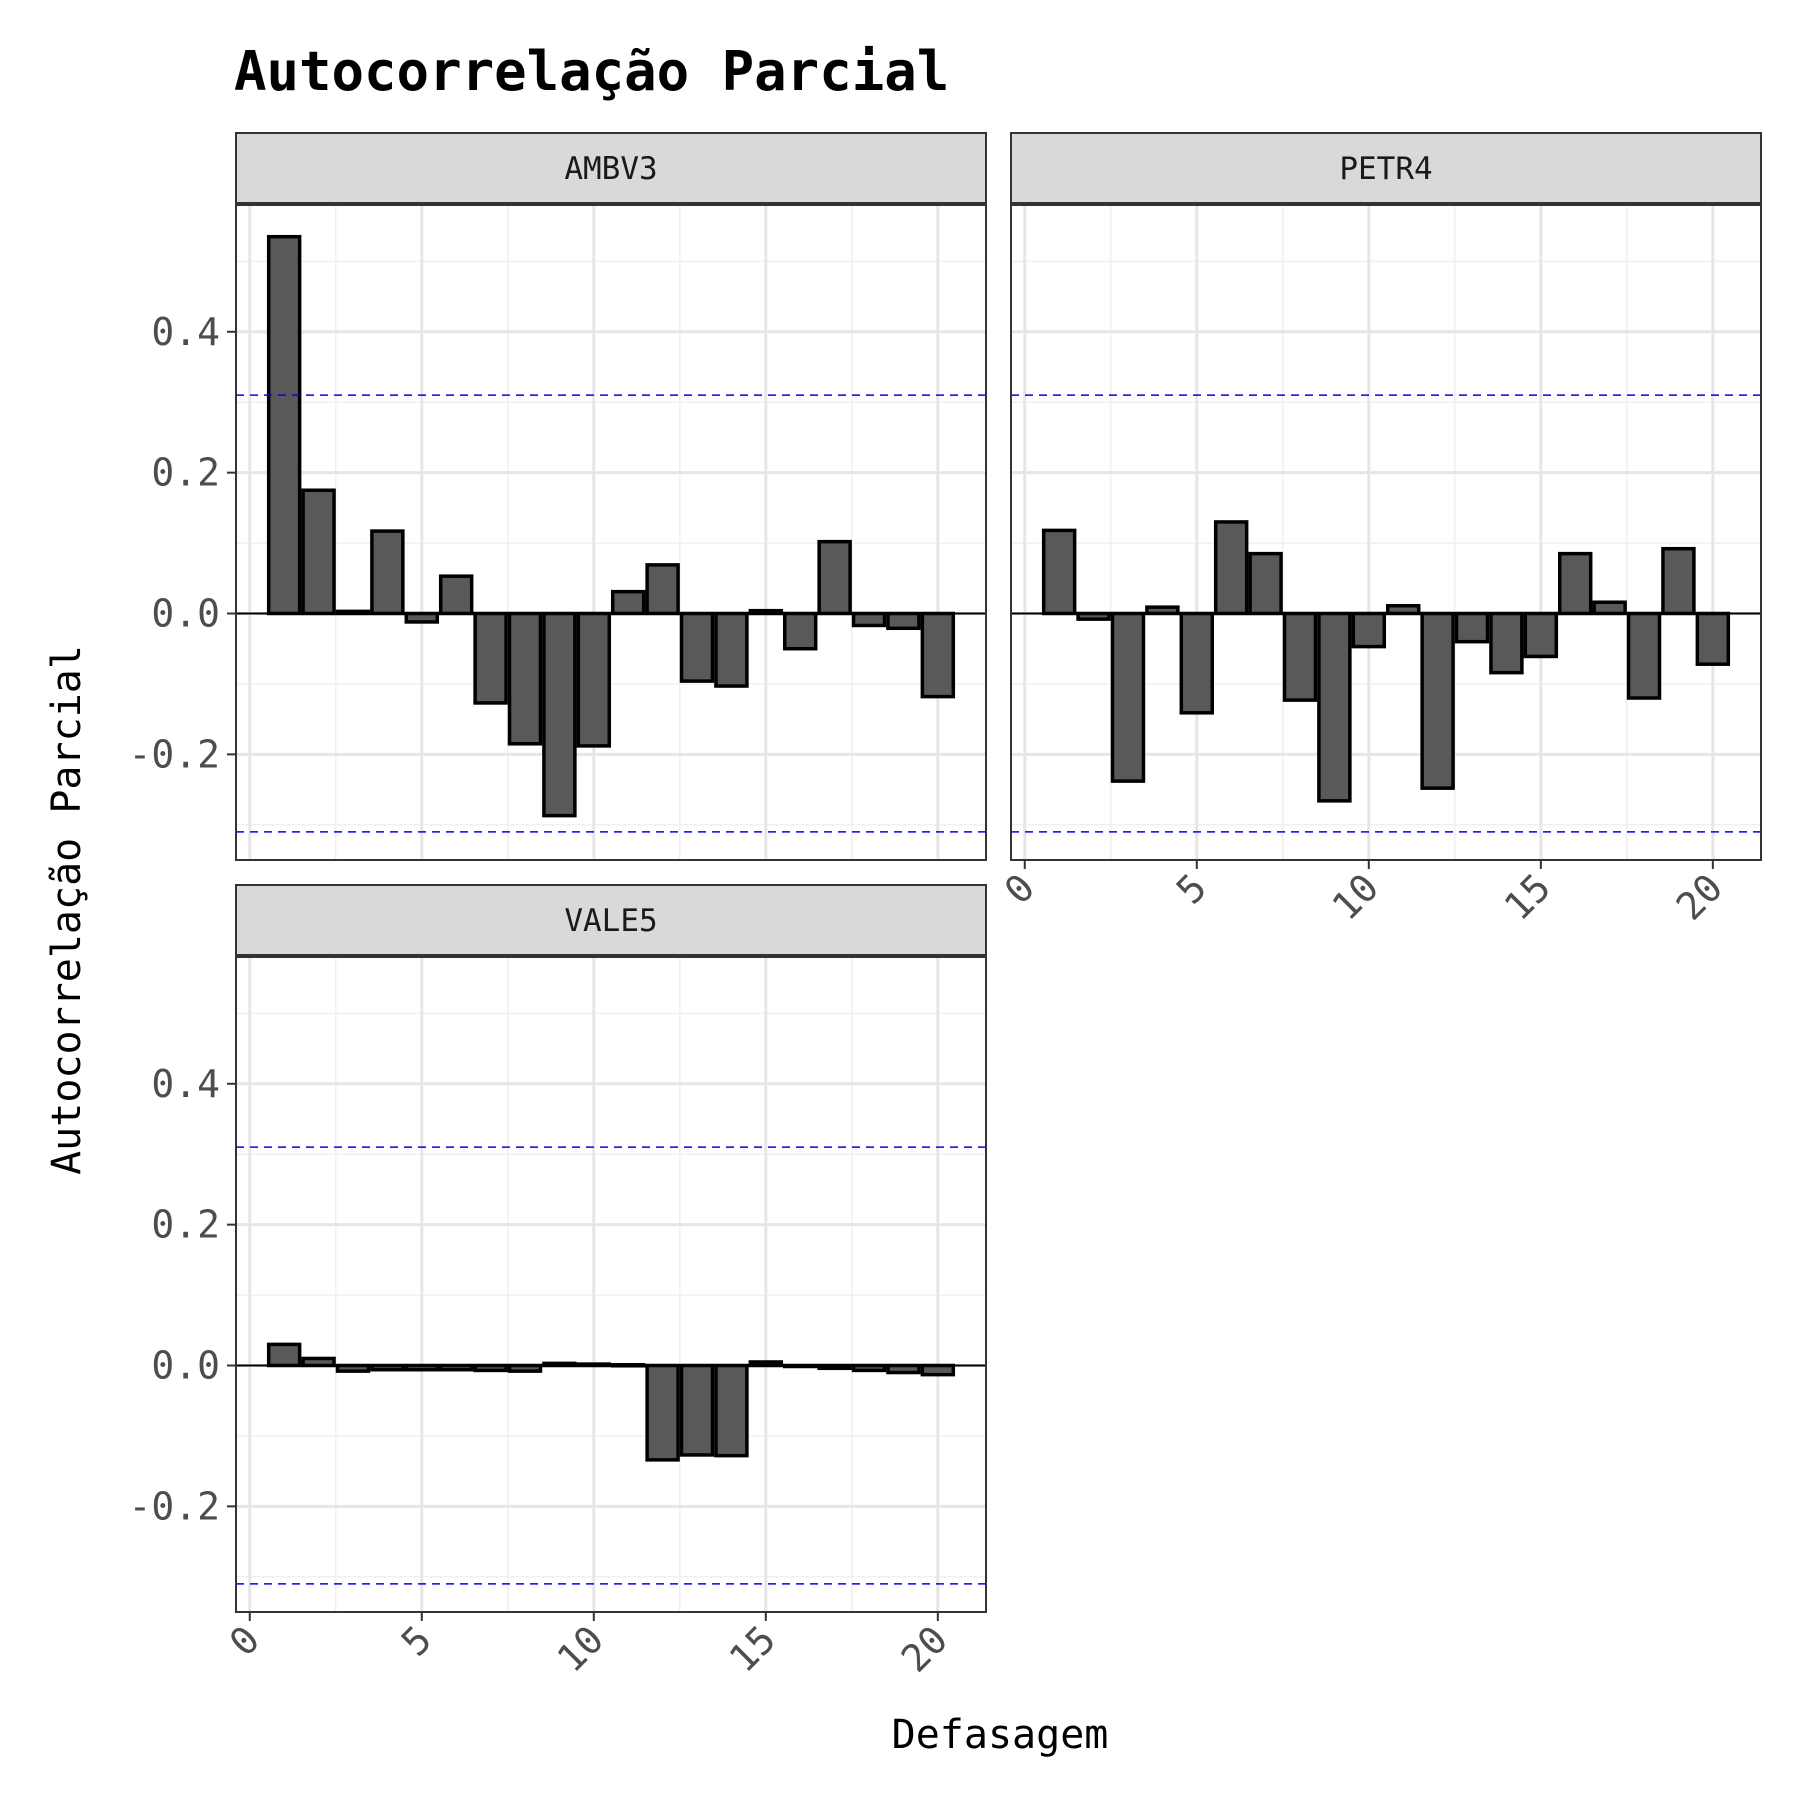 This screenshot has width=1800, height=1800. What do you see at coordinates (67, 910) in the screenshot?
I see `y-axis-title: Autocorrelação Parcial` at bounding box center [67, 910].